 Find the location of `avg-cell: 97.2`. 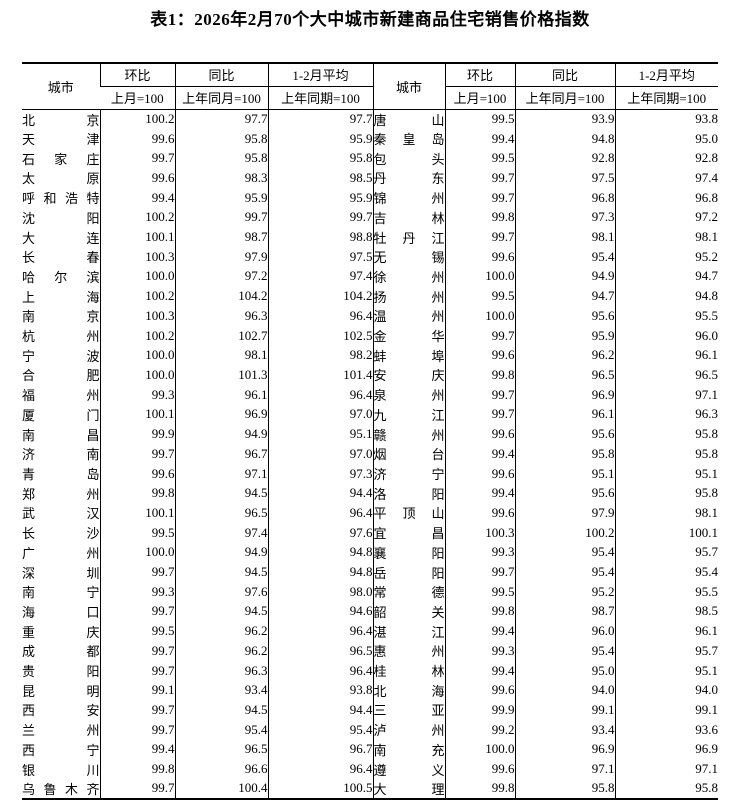

avg-cell: 97.2 is located at coordinates (666, 217).